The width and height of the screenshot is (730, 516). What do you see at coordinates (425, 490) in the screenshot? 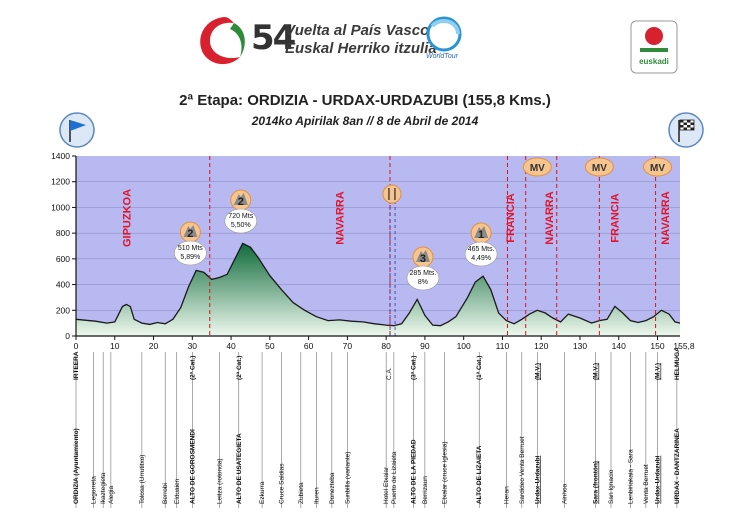
I see `waypoint-label: Berrizaun` at bounding box center [425, 490].